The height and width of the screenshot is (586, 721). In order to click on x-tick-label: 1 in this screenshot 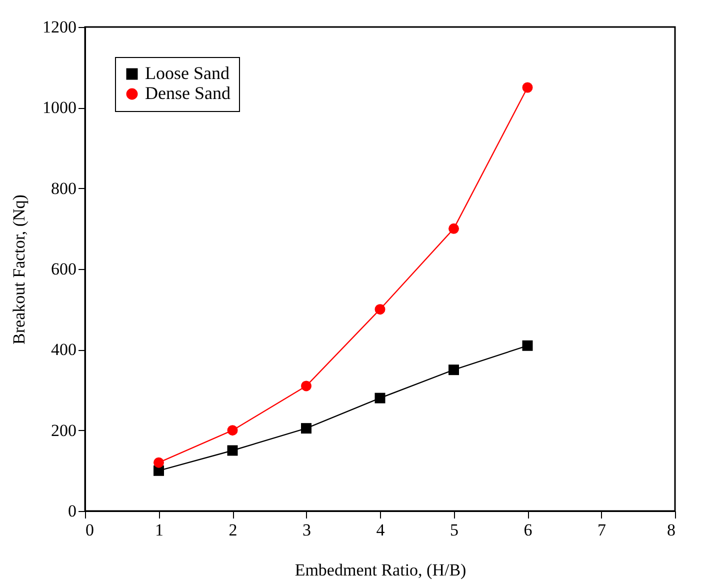, I will do `click(159, 530)`.